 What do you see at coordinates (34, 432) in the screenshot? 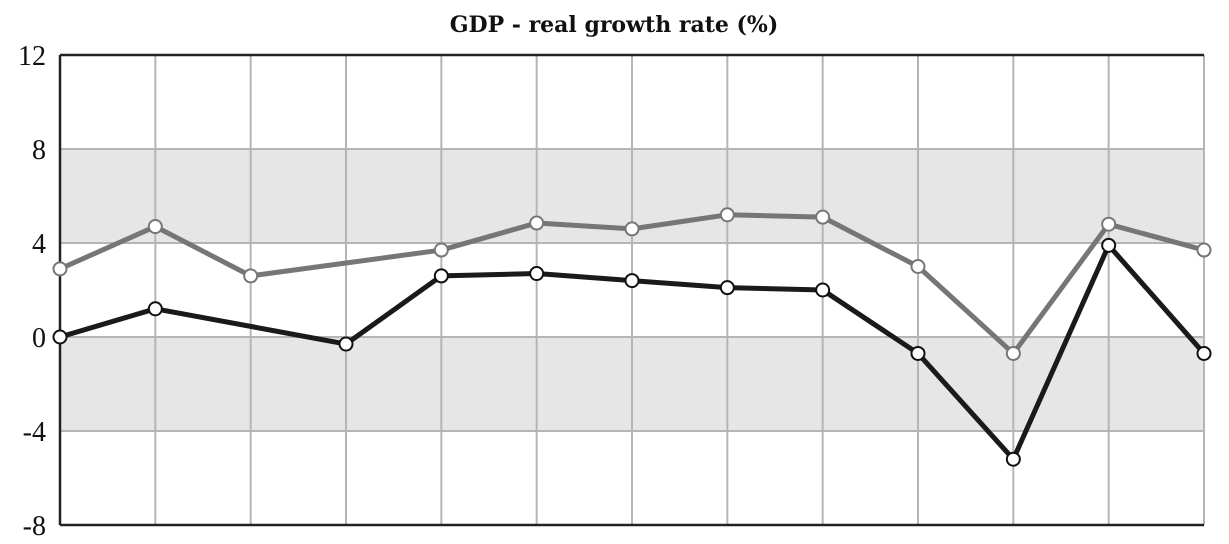
I see `y-tick-label: -4` at bounding box center [34, 432].